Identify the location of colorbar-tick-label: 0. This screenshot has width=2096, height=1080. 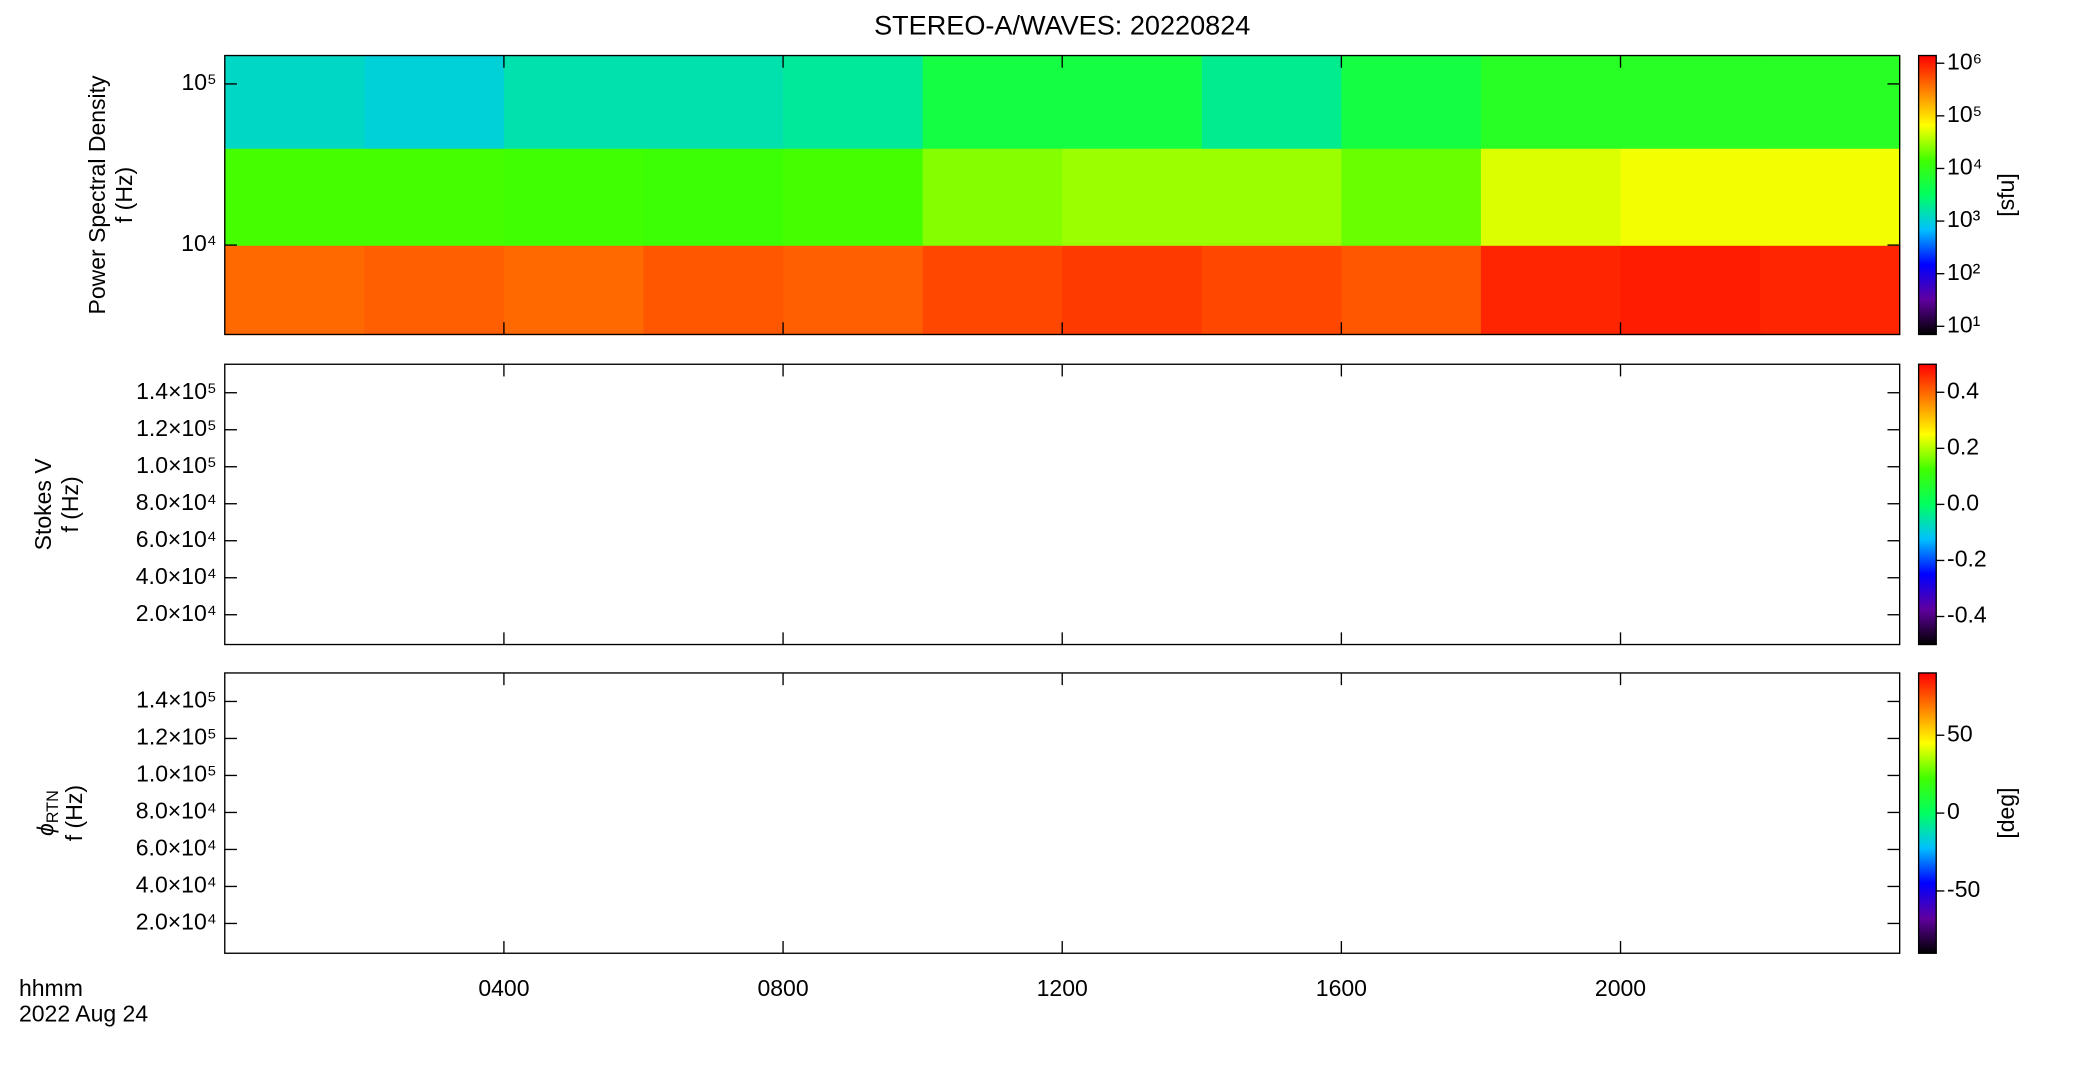
(1953, 811).